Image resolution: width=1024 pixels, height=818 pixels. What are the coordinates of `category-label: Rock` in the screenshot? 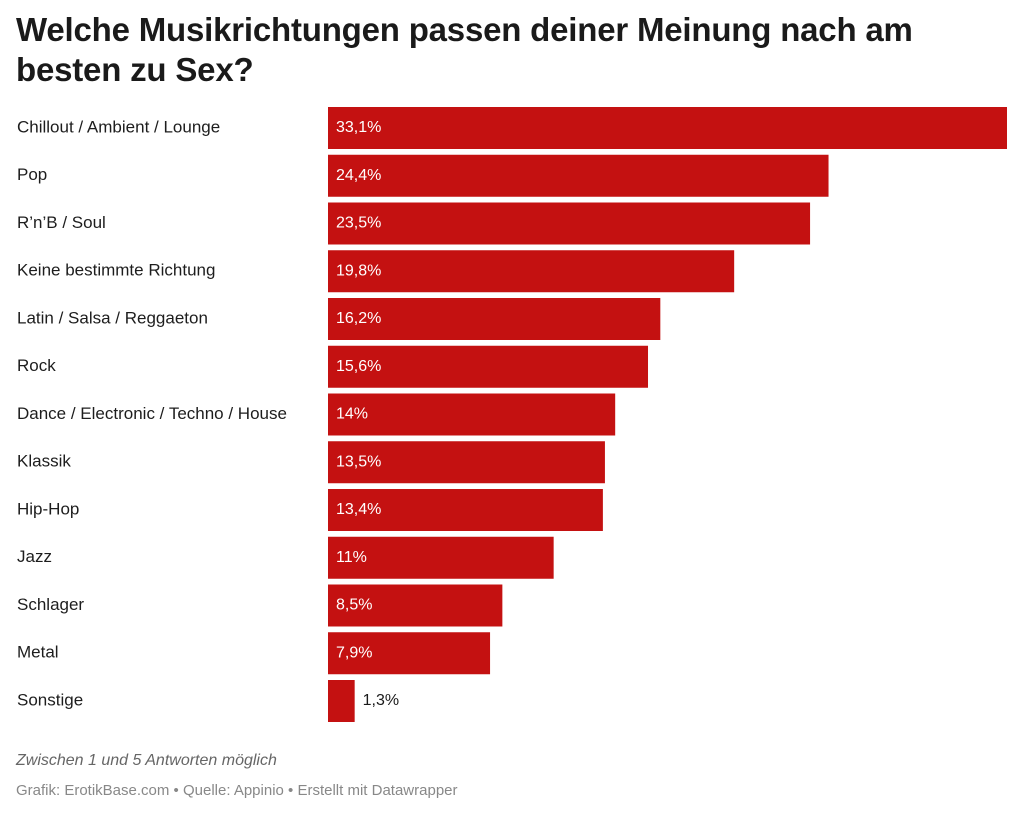 It's located at (36, 365).